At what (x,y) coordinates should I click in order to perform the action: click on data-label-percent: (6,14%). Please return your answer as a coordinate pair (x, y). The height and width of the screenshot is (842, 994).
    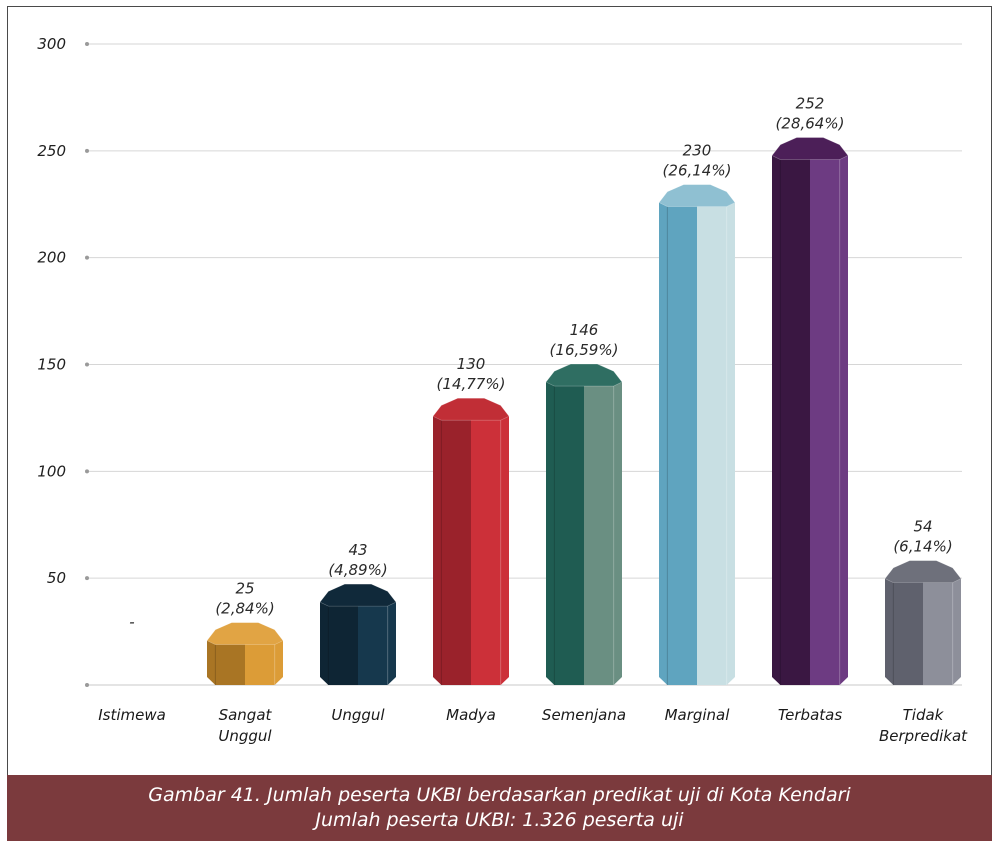
    Looking at the image, I should click on (922, 547).